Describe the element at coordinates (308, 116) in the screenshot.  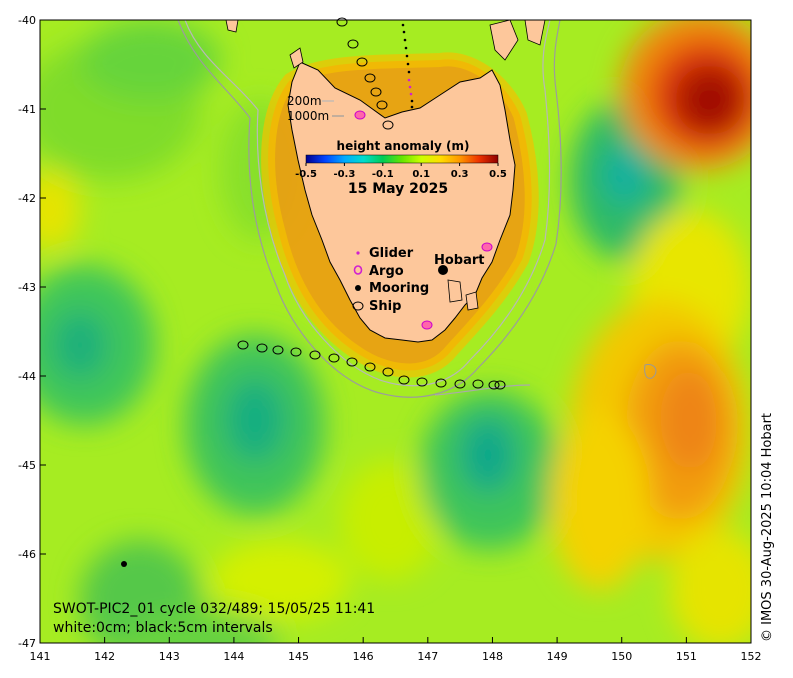
I see `depth-legend-1000m: 1000m` at that location.